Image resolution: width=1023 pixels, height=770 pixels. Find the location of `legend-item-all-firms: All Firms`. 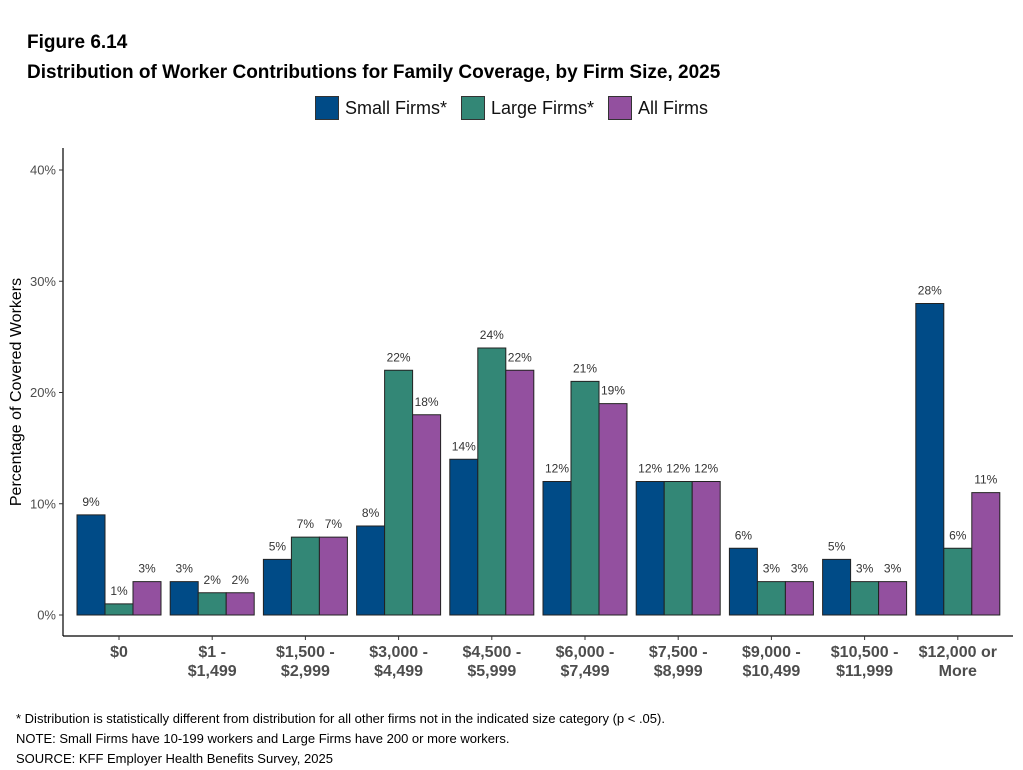

legend-item-all-firms: All Firms is located at coordinates (658, 108).